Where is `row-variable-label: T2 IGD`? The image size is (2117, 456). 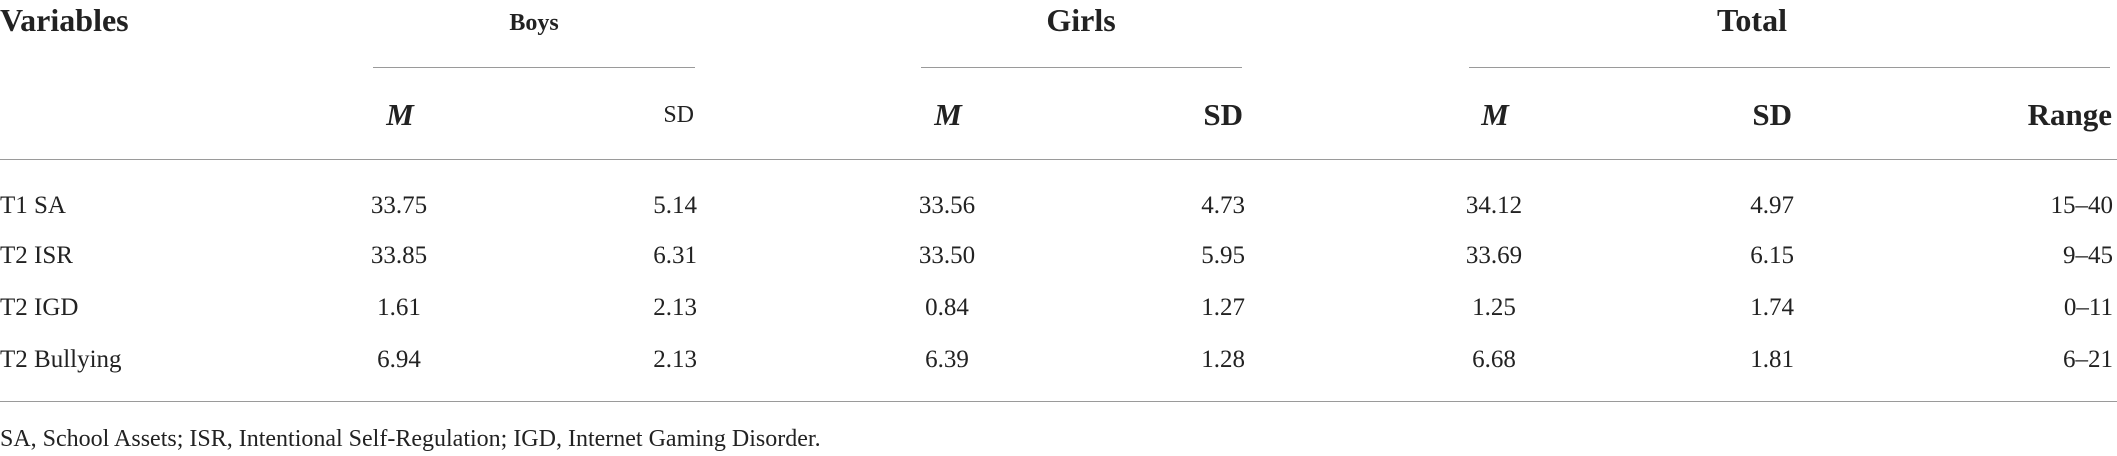
row-variable-label: T2 IGD is located at coordinates (39, 307).